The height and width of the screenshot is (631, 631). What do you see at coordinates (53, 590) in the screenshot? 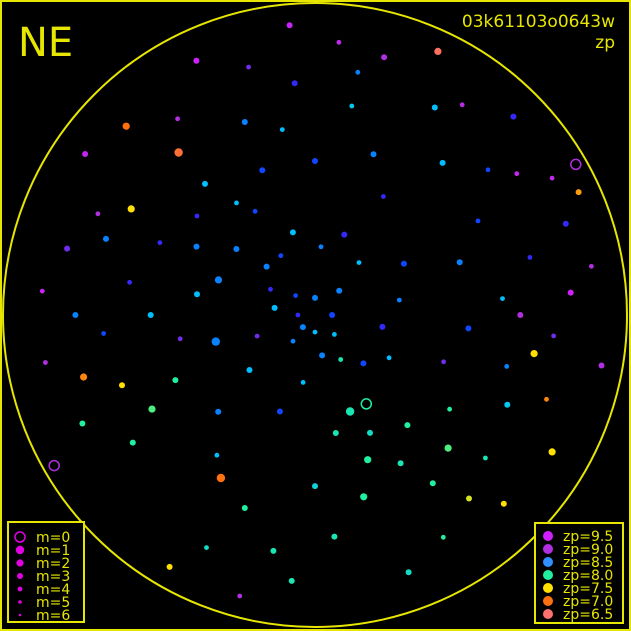
I see `mag-legend-label: m=4` at bounding box center [53, 590].